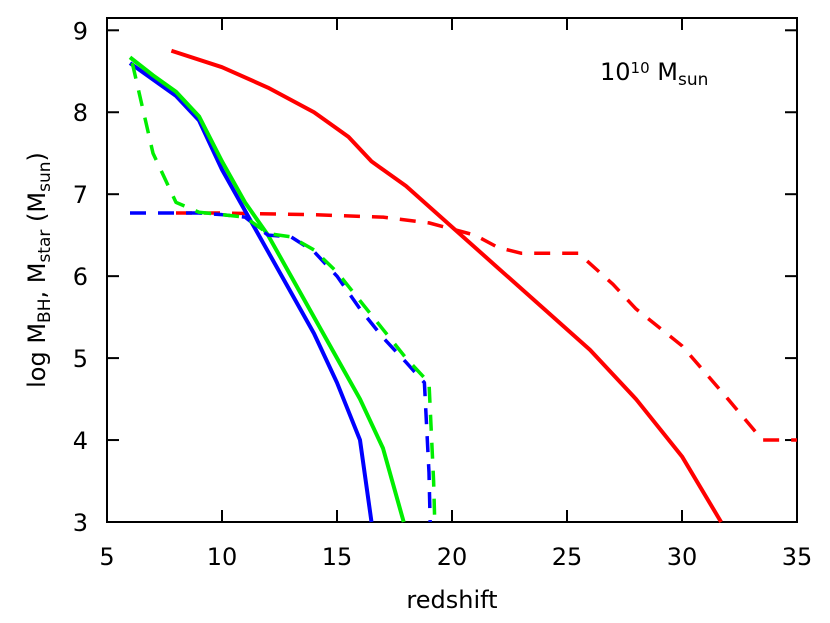 The image size is (830, 623). Describe the element at coordinates (37, 156) in the screenshot. I see `text-part: )` at that location.